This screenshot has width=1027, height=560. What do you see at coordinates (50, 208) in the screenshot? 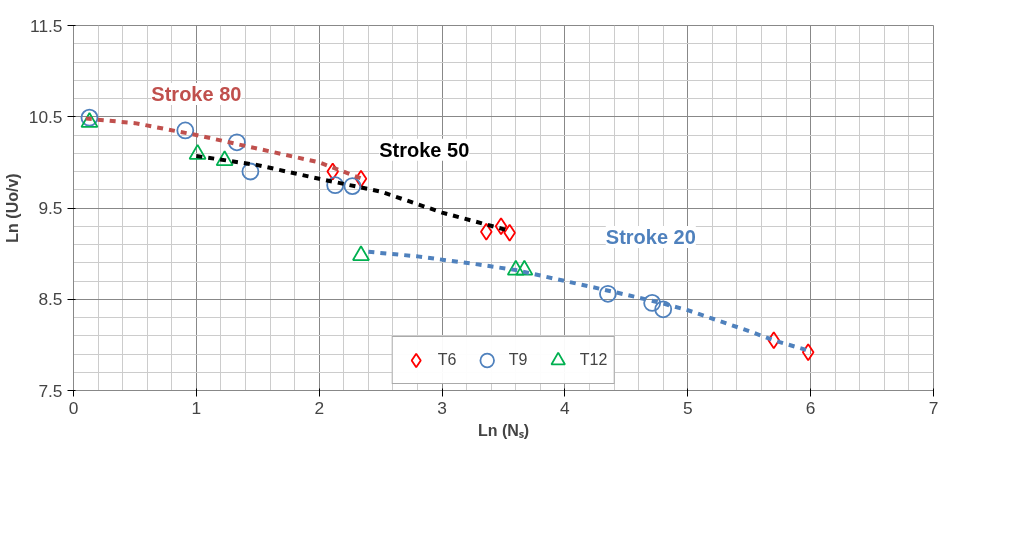
I see `y-tick-label: 9.5` at bounding box center [50, 208].